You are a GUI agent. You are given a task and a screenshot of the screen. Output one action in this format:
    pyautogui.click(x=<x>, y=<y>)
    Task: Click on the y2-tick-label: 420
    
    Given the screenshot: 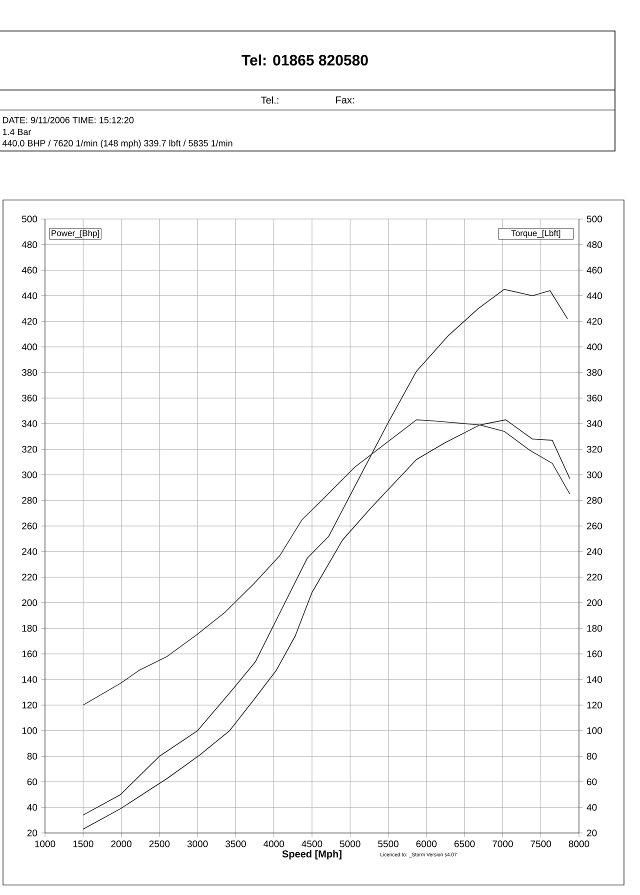 What is the action you would take?
    pyautogui.click(x=594, y=321)
    